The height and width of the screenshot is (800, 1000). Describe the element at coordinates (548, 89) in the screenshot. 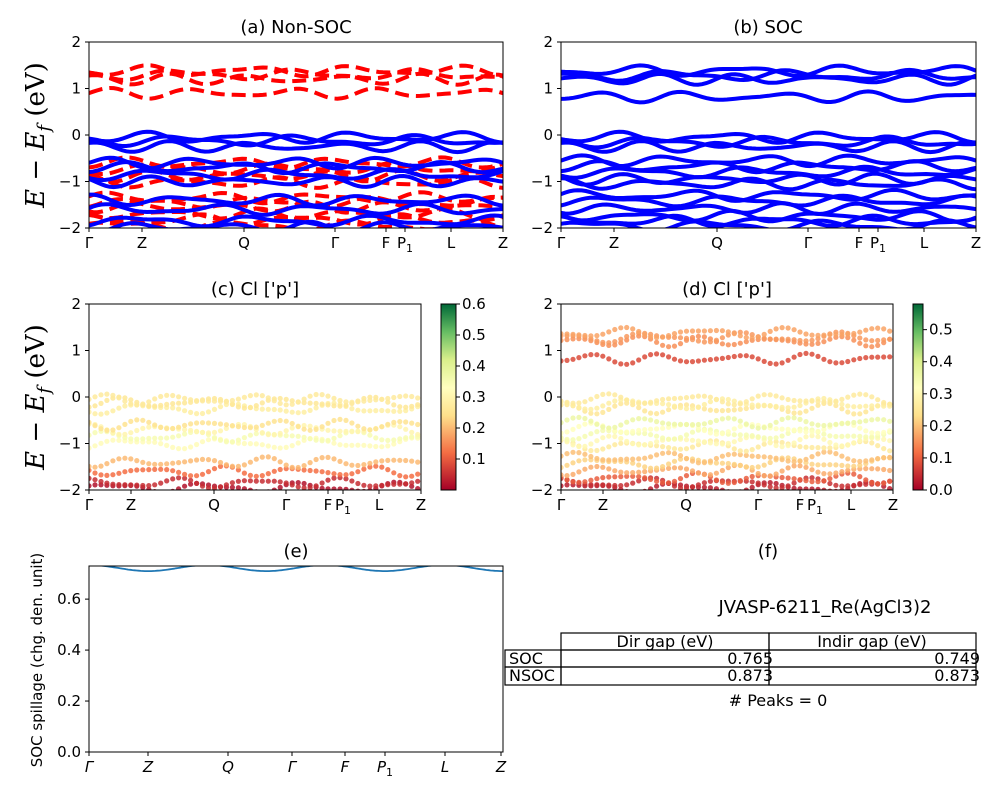

I see `y-tick-label: 1` at that location.